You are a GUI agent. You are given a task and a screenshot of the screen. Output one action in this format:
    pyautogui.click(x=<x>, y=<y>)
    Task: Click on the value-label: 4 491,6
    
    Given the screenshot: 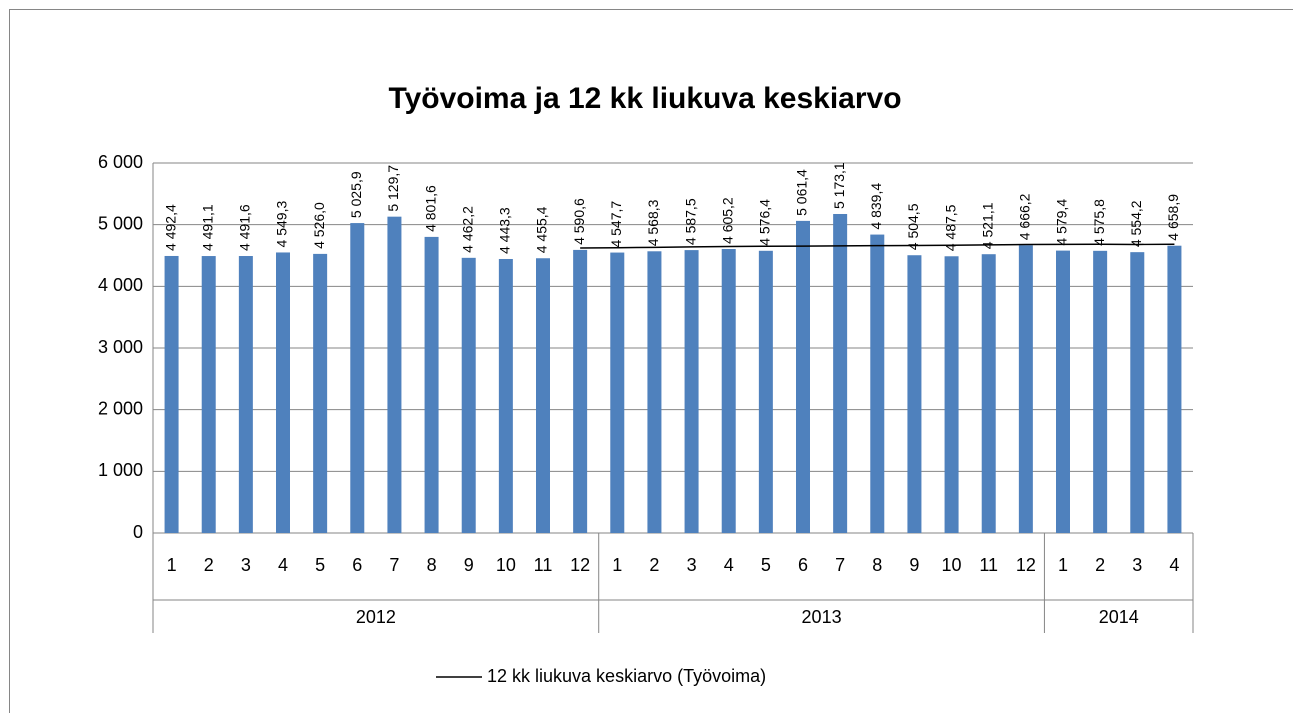 What is the action you would take?
    pyautogui.click(x=245, y=227)
    